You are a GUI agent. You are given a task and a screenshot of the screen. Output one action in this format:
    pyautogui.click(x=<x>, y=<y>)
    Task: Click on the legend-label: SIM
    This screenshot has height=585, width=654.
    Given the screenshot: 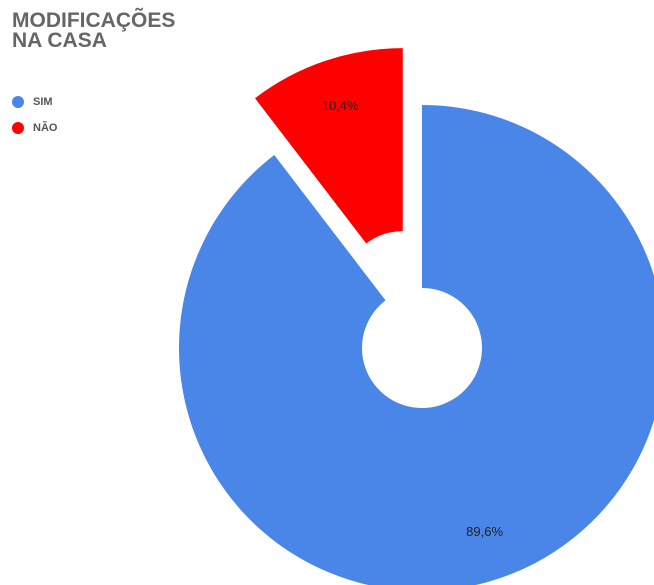 What is the action you would take?
    pyautogui.click(x=43, y=102)
    